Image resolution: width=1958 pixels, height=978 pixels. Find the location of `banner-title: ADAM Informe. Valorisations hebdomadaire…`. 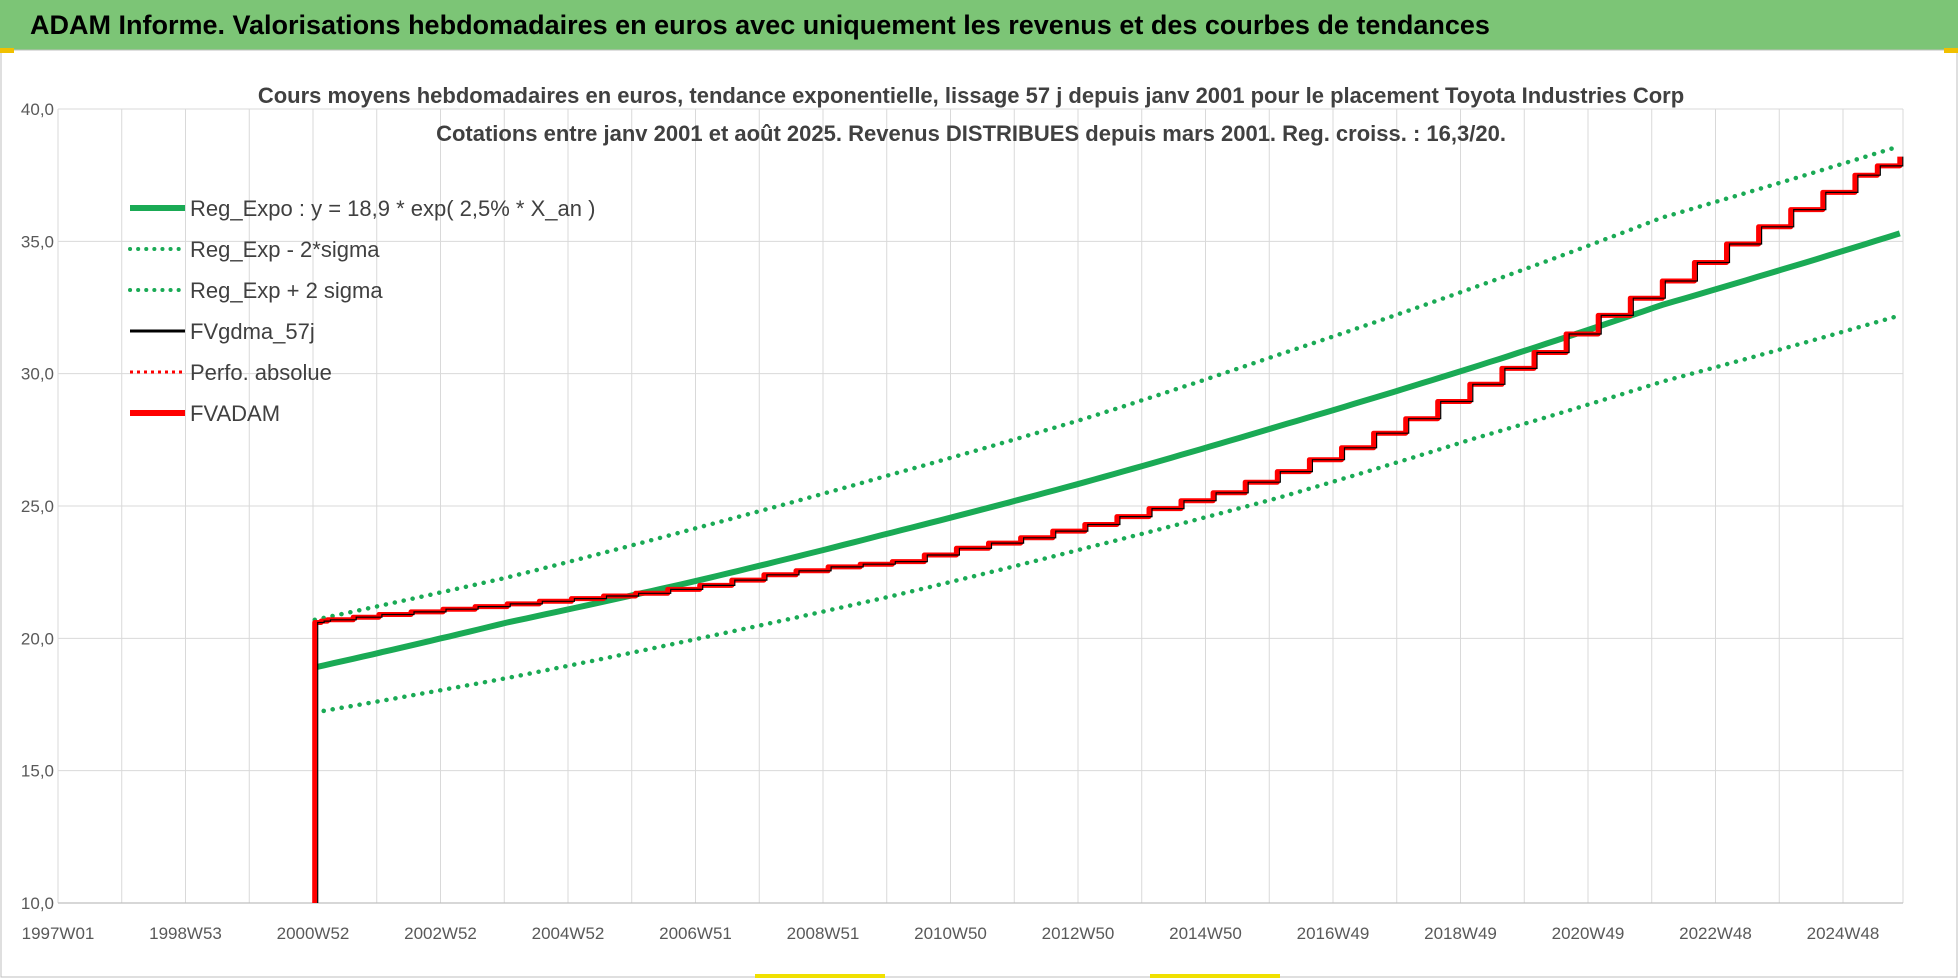

banner-title: ADAM Informe. Valorisations hebdomadaire… is located at coordinates (760, 25).